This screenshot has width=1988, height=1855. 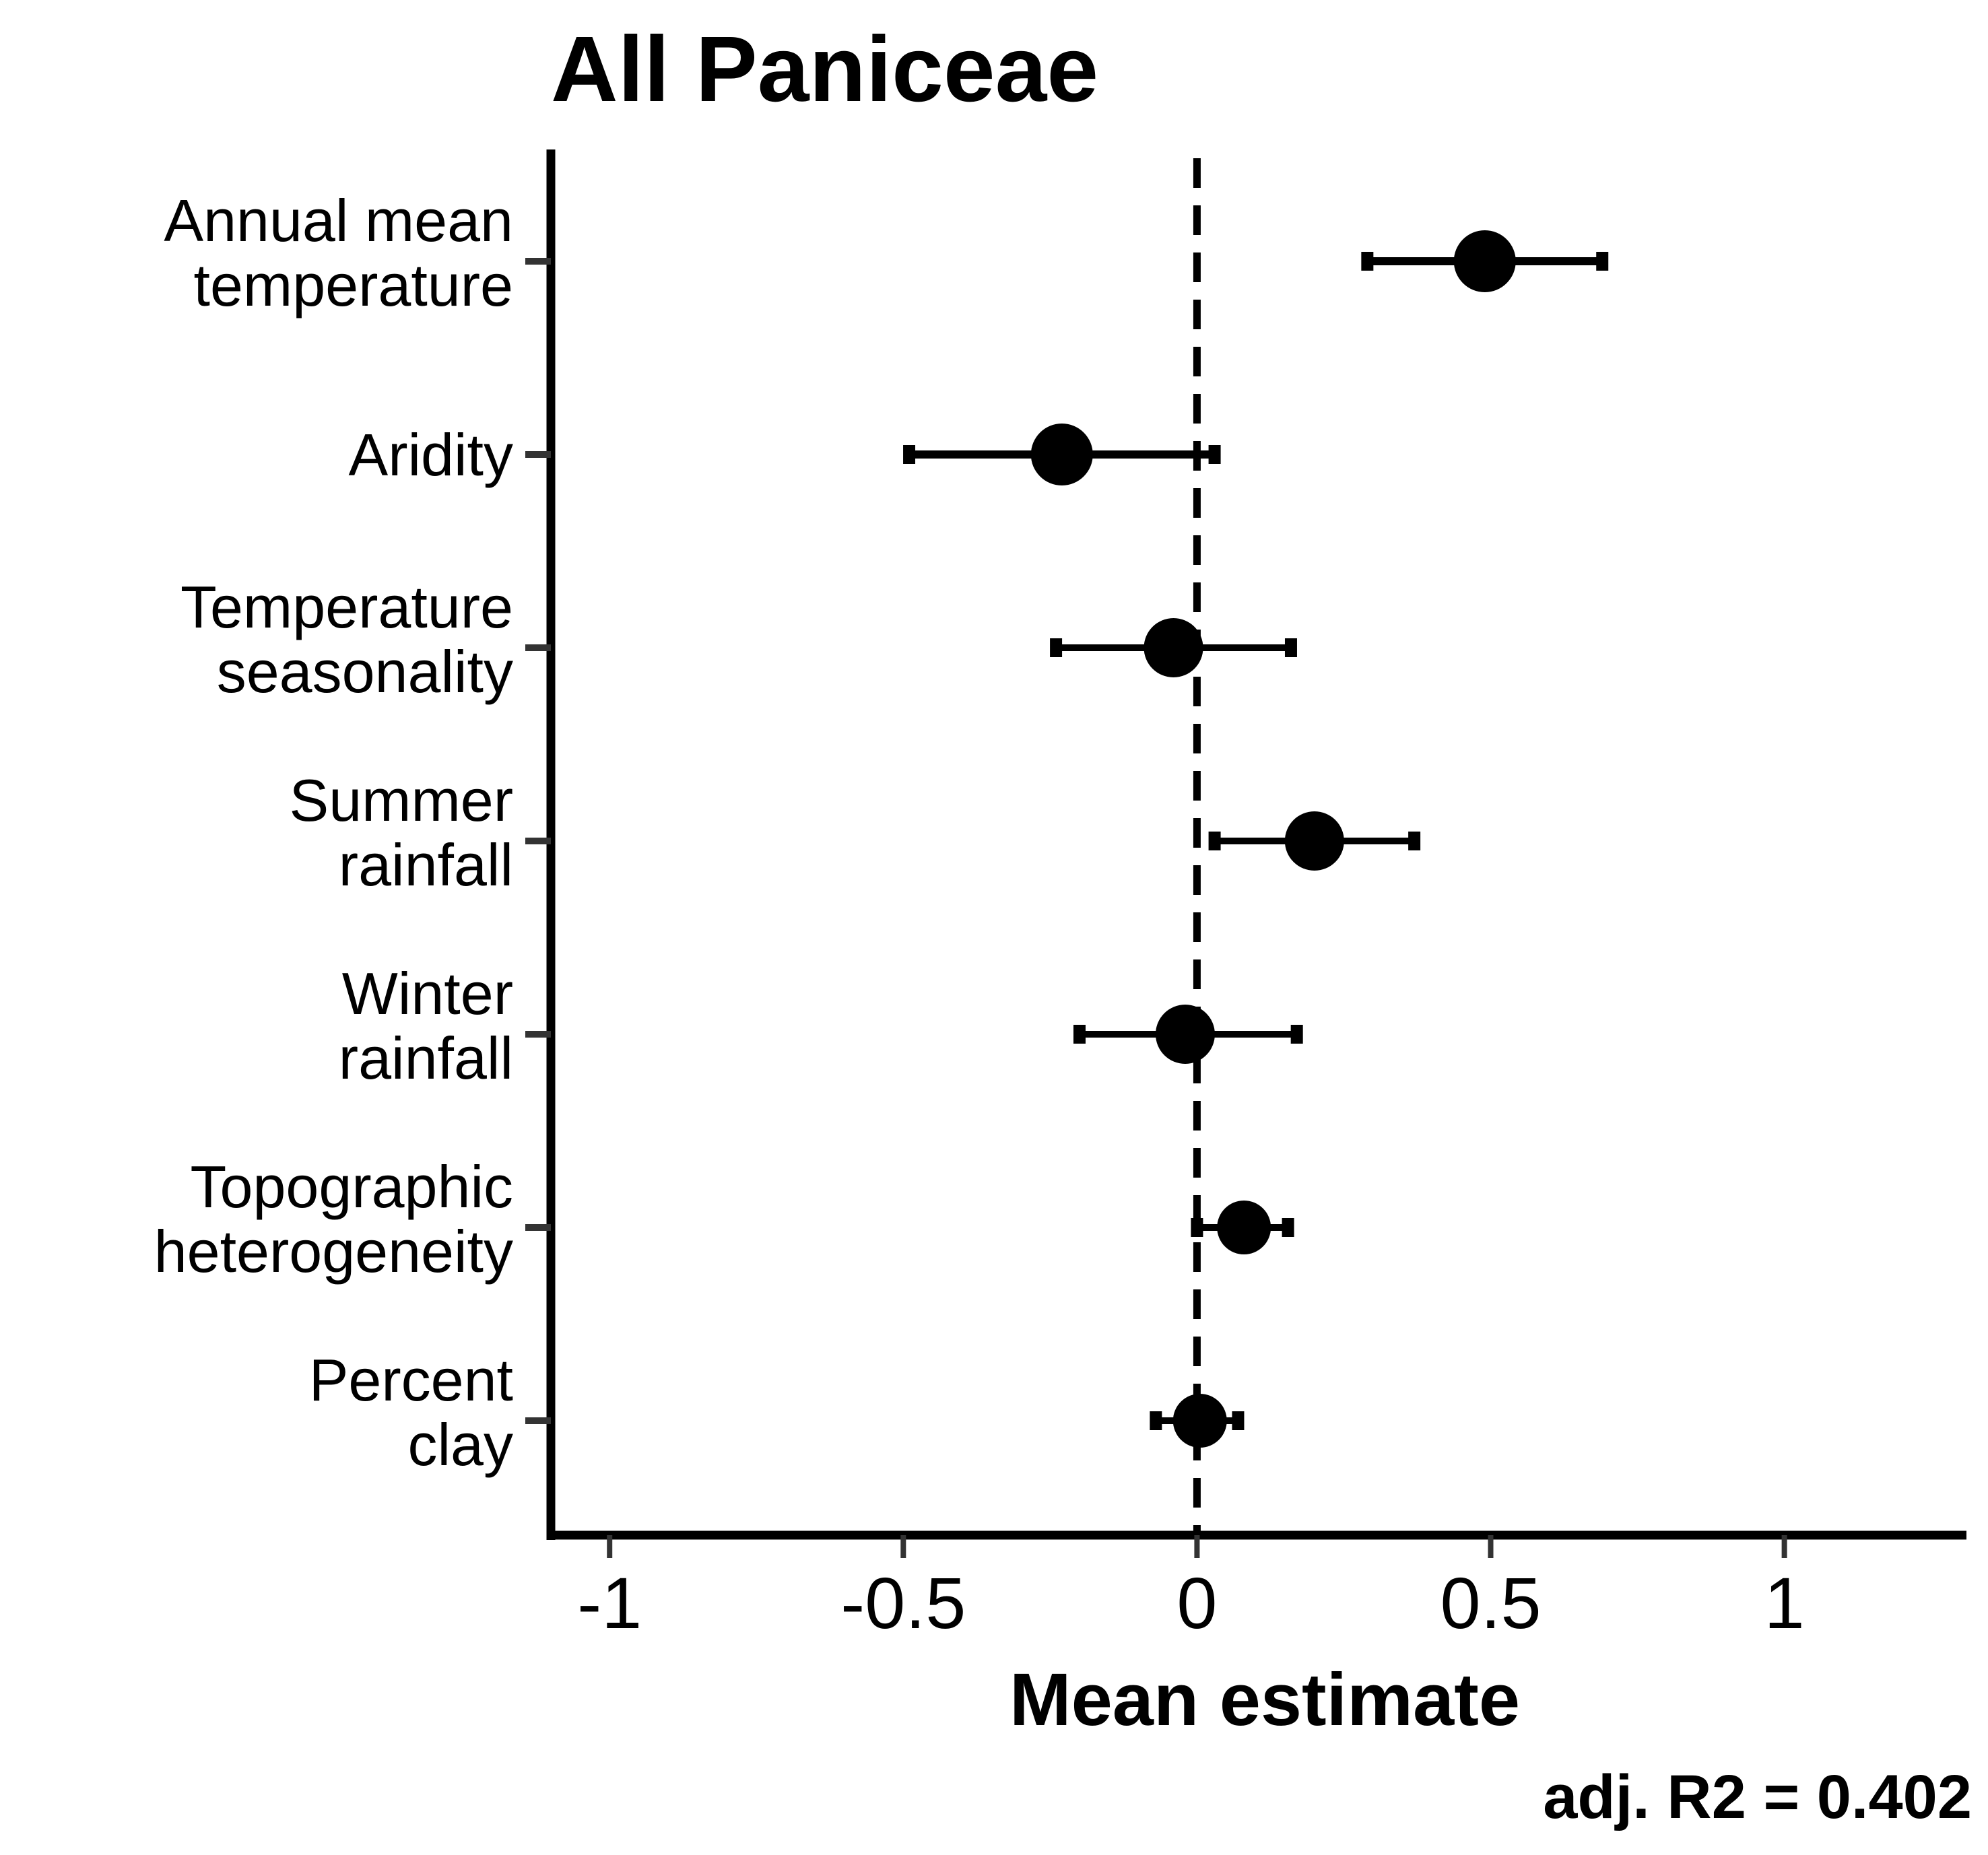 I want to click on y-category-label: Topographic, so click(x=352, y=1186).